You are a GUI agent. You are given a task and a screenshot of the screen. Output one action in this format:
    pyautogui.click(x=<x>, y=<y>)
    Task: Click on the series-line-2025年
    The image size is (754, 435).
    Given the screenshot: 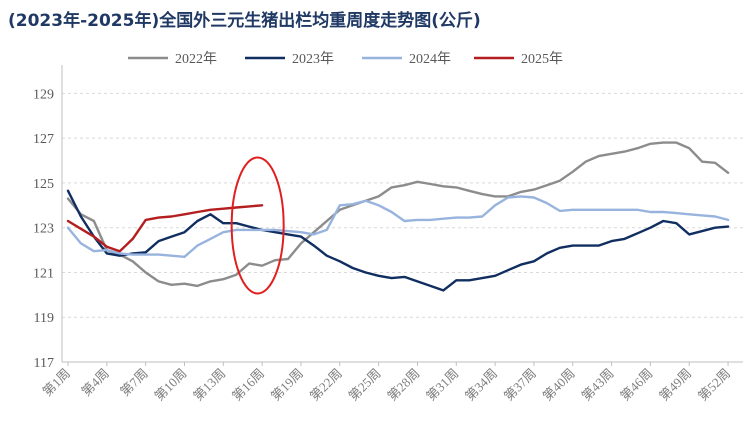 What is the action you would take?
    pyautogui.click(x=165, y=228)
    